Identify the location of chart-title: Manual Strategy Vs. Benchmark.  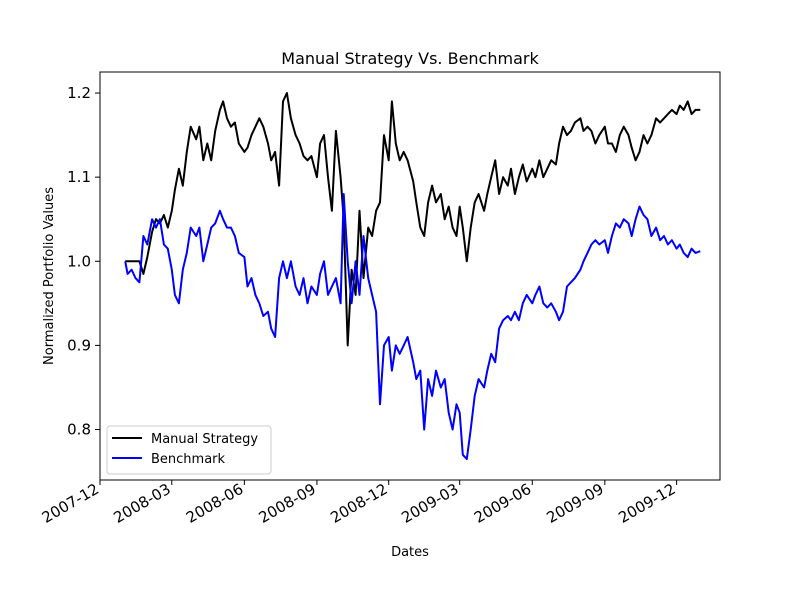
(410, 58).